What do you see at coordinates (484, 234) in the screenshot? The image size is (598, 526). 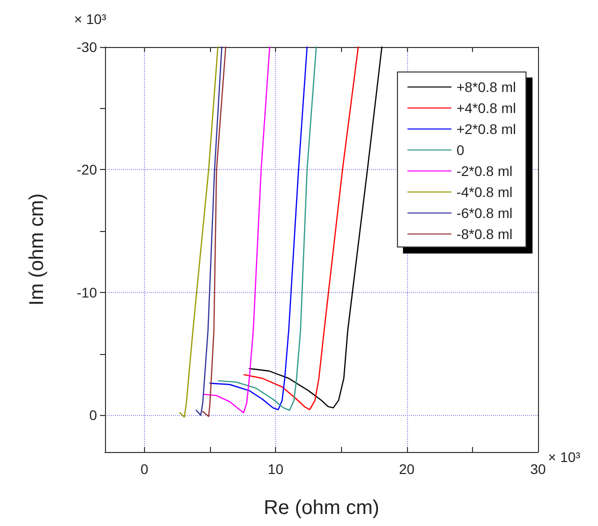 I see `legend-label: -8*0.8 ml` at bounding box center [484, 234].